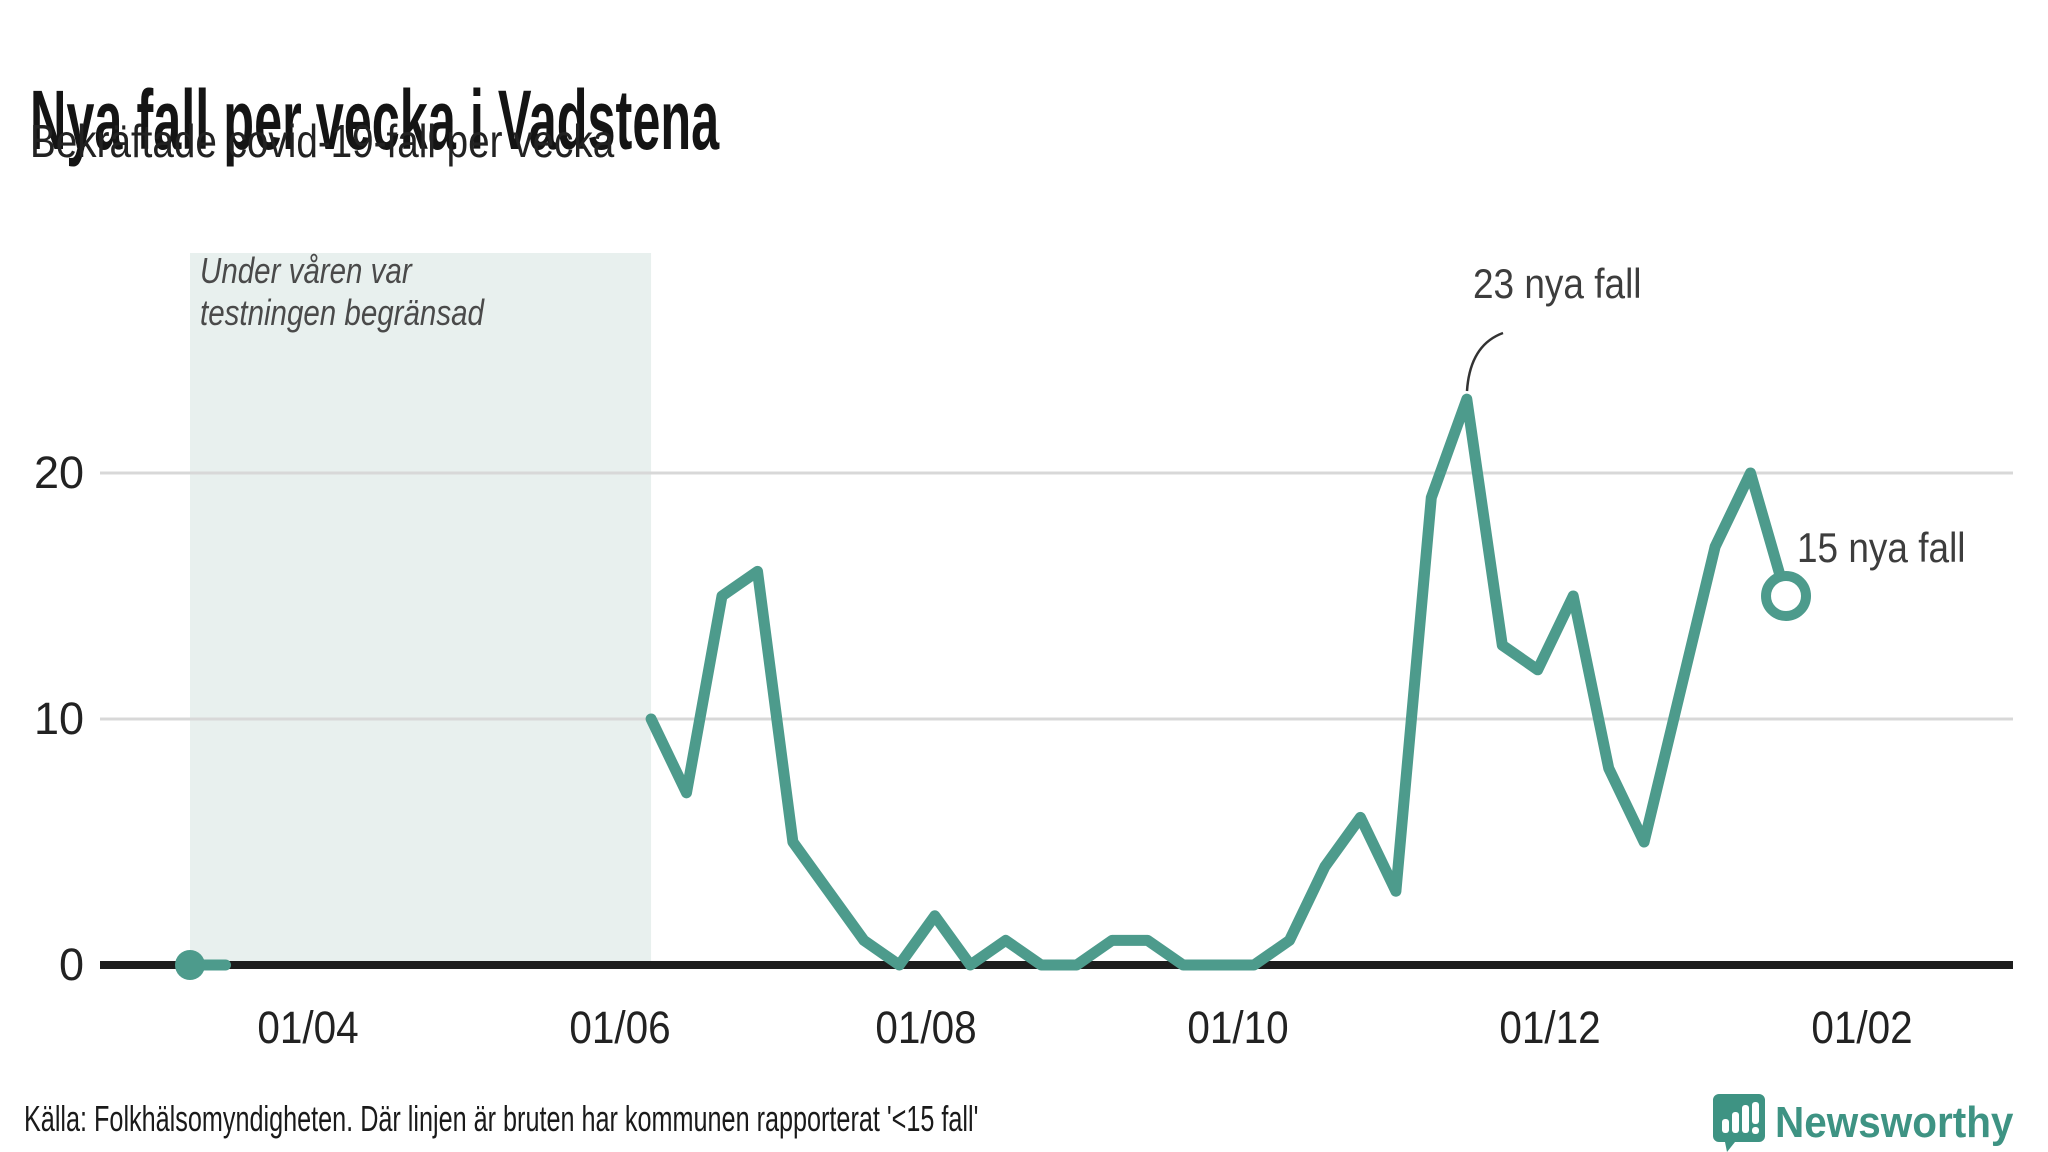  Describe the element at coordinates (58, 472) in the screenshot. I see `y-axis-label-20: 20` at that location.